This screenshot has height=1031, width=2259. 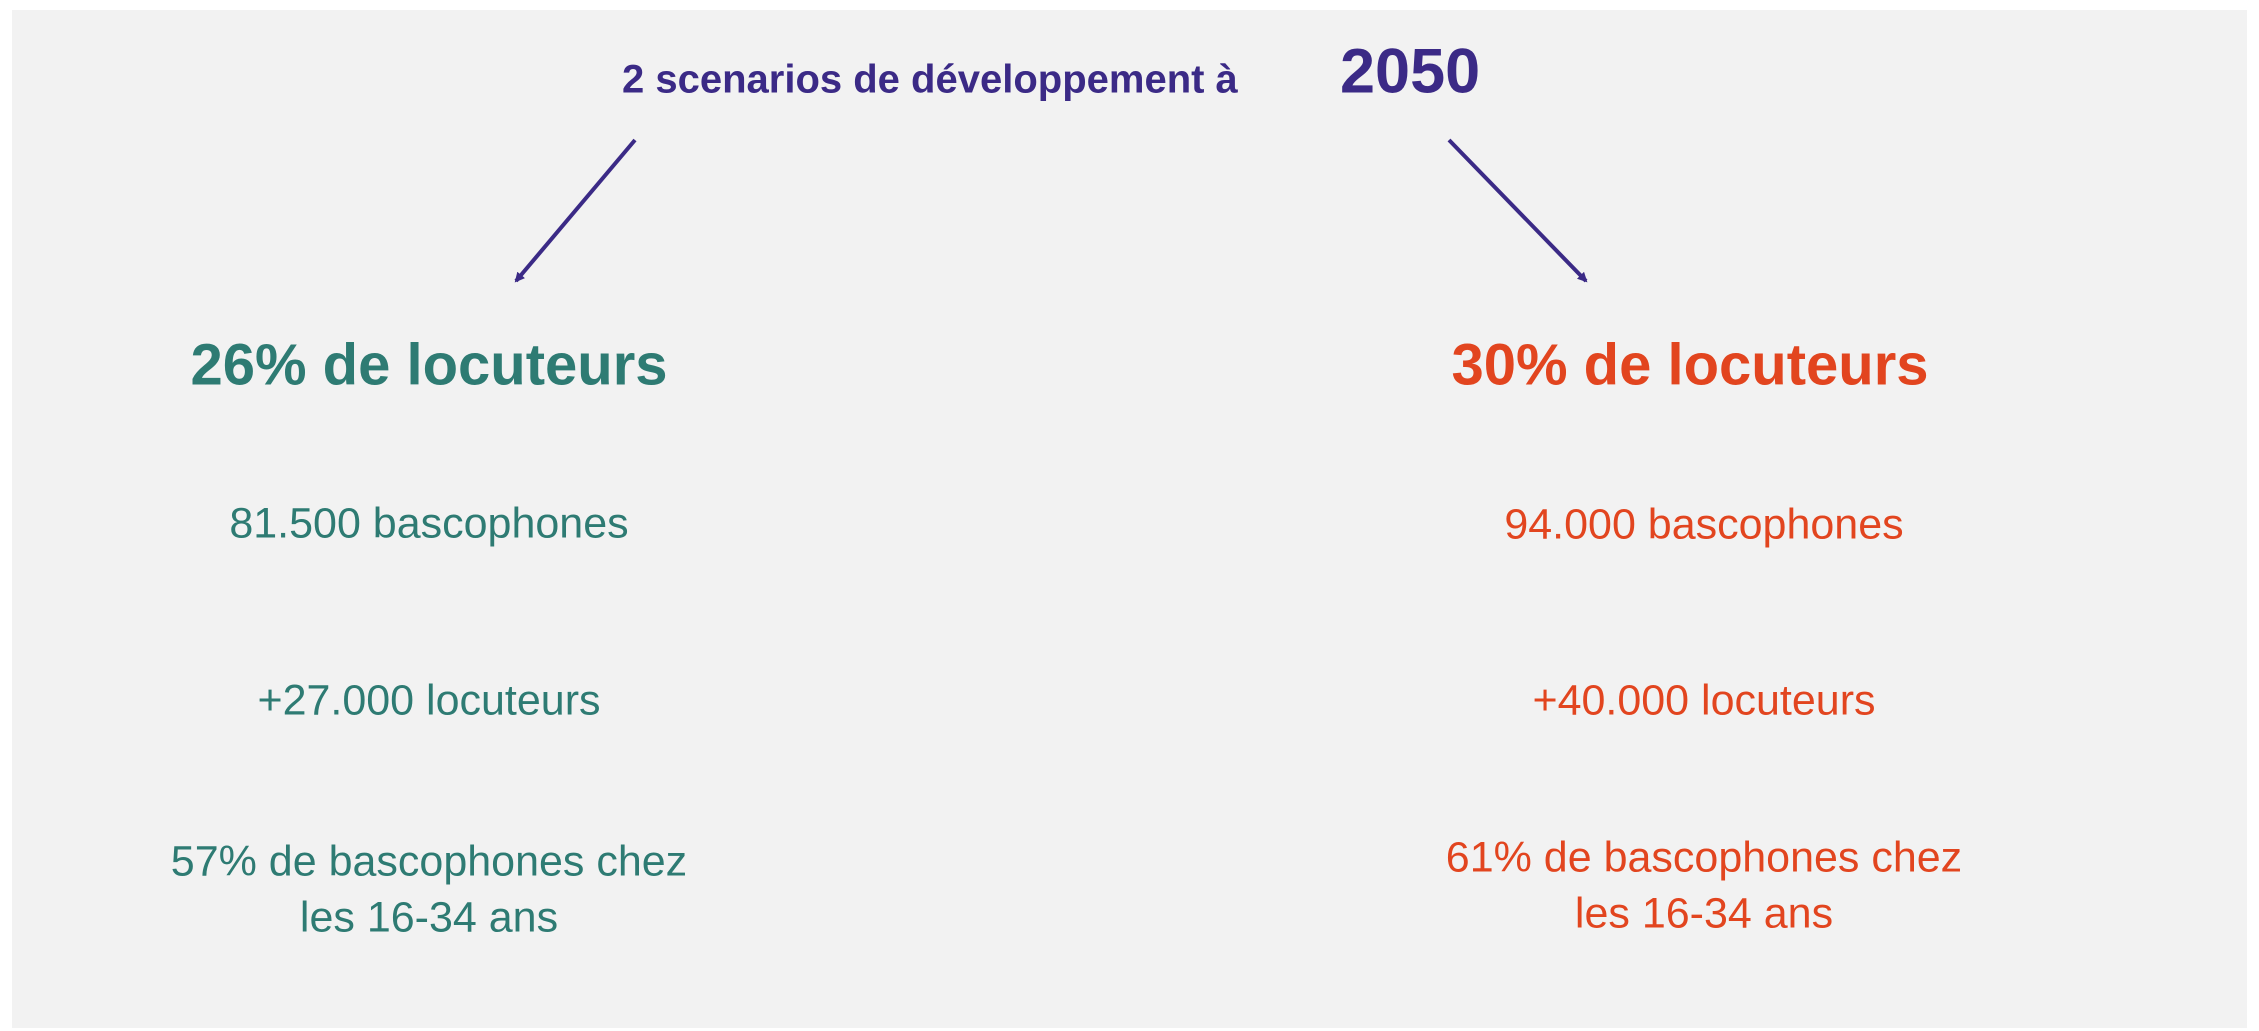 What do you see at coordinates (428, 364) in the screenshot?
I see `scenario-heading: 26% de locuteurs` at bounding box center [428, 364].